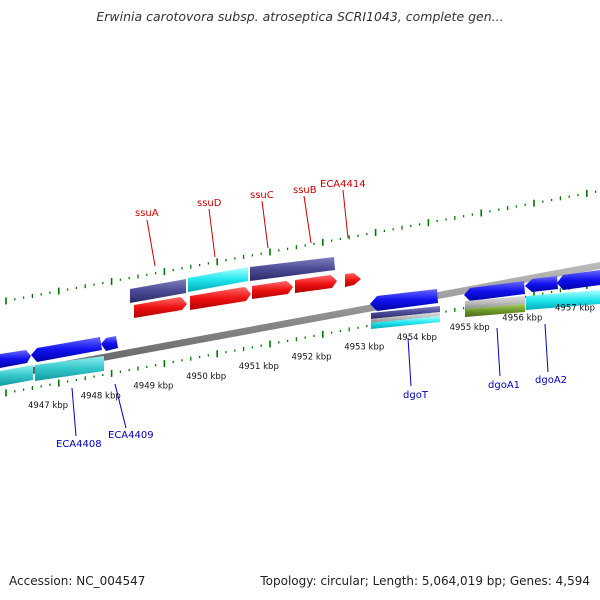 Image resolution: width=600 pixels, height=600 pixels. What do you see at coordinates (66, 349) in the screenshot?
I see `gene-ECA4408` at bounding box center [66, 349].